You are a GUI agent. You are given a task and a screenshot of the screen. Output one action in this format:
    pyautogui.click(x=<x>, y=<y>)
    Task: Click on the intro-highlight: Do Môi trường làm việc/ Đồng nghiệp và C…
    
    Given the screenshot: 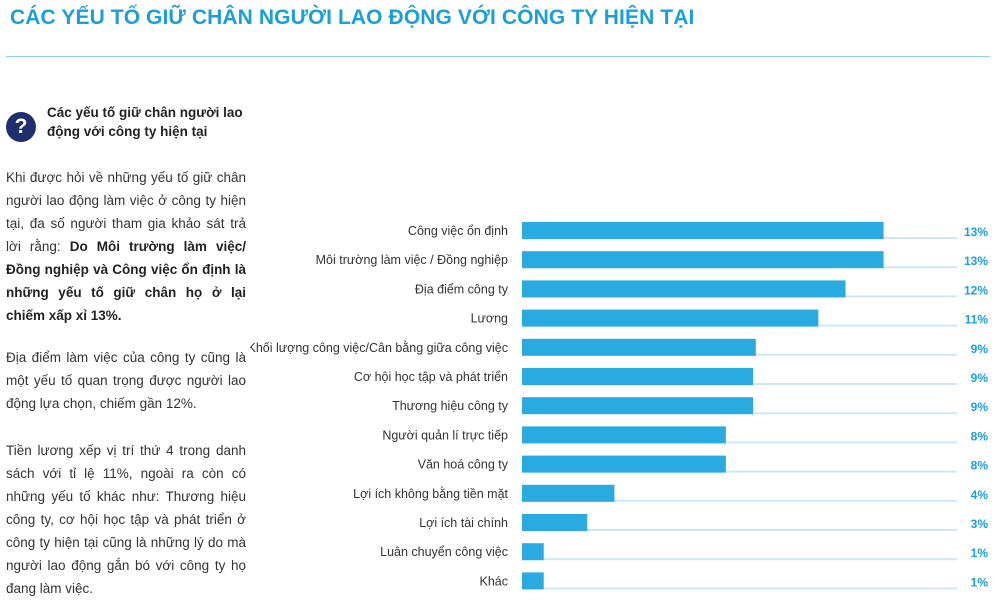 What is the action you would take?
    pyautogui.click(x=126, y=281)
    